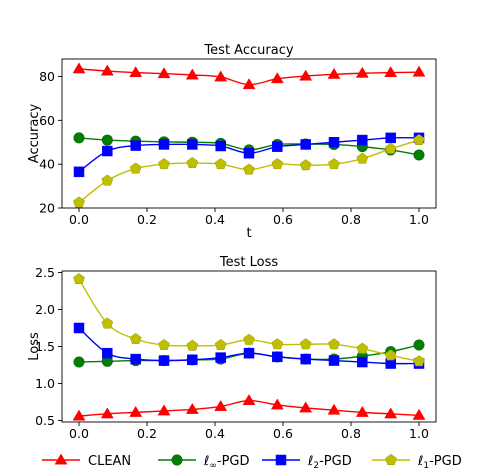 This screenshot has height=476, width=488. Describe the element at coordinates (351, 433) in the screenshot. I see `x-tick-label: 0.8` at that location.